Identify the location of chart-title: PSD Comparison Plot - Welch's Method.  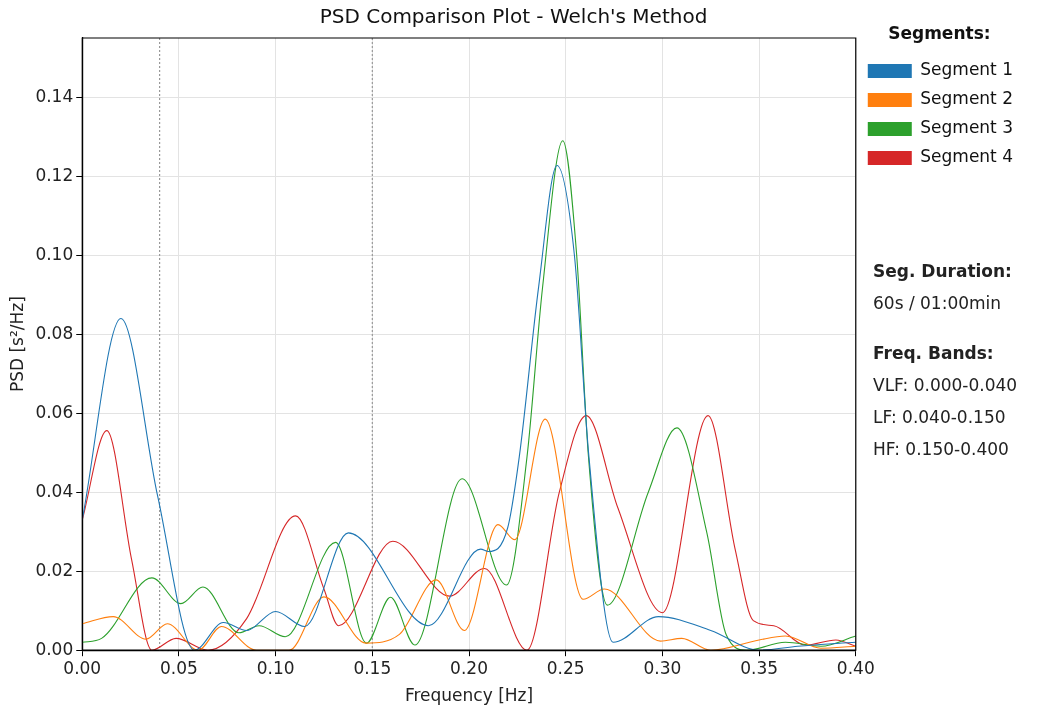
(513, 16).